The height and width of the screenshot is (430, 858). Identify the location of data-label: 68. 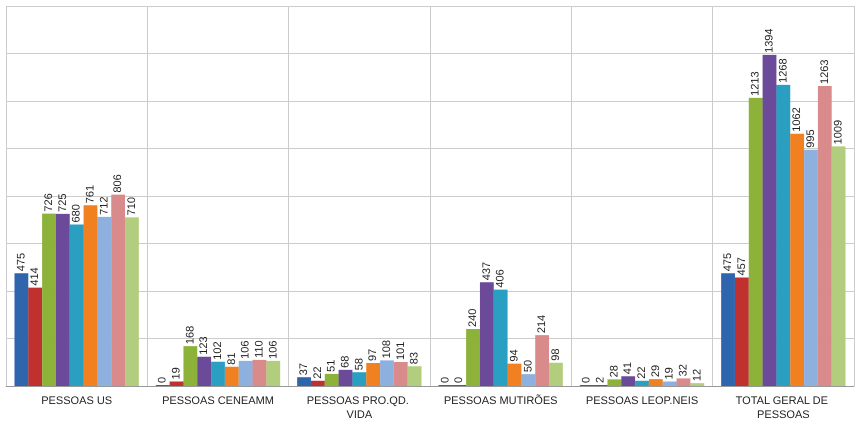
(346, 362).